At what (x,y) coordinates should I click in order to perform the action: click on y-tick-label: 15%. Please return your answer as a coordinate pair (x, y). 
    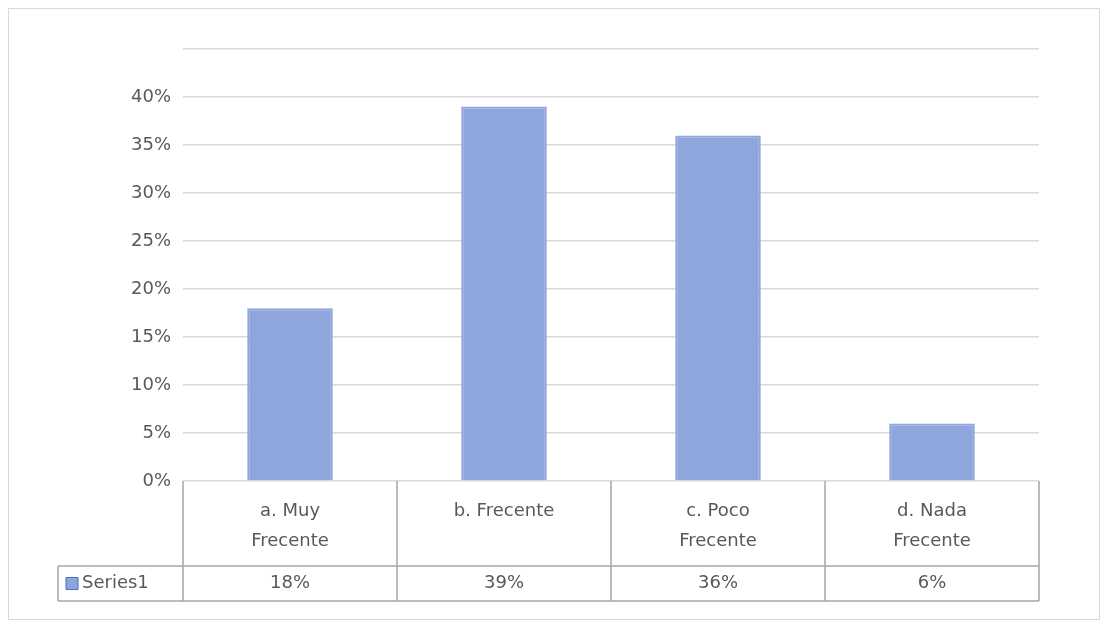
    Looking at the image, I should click on (151, 335).